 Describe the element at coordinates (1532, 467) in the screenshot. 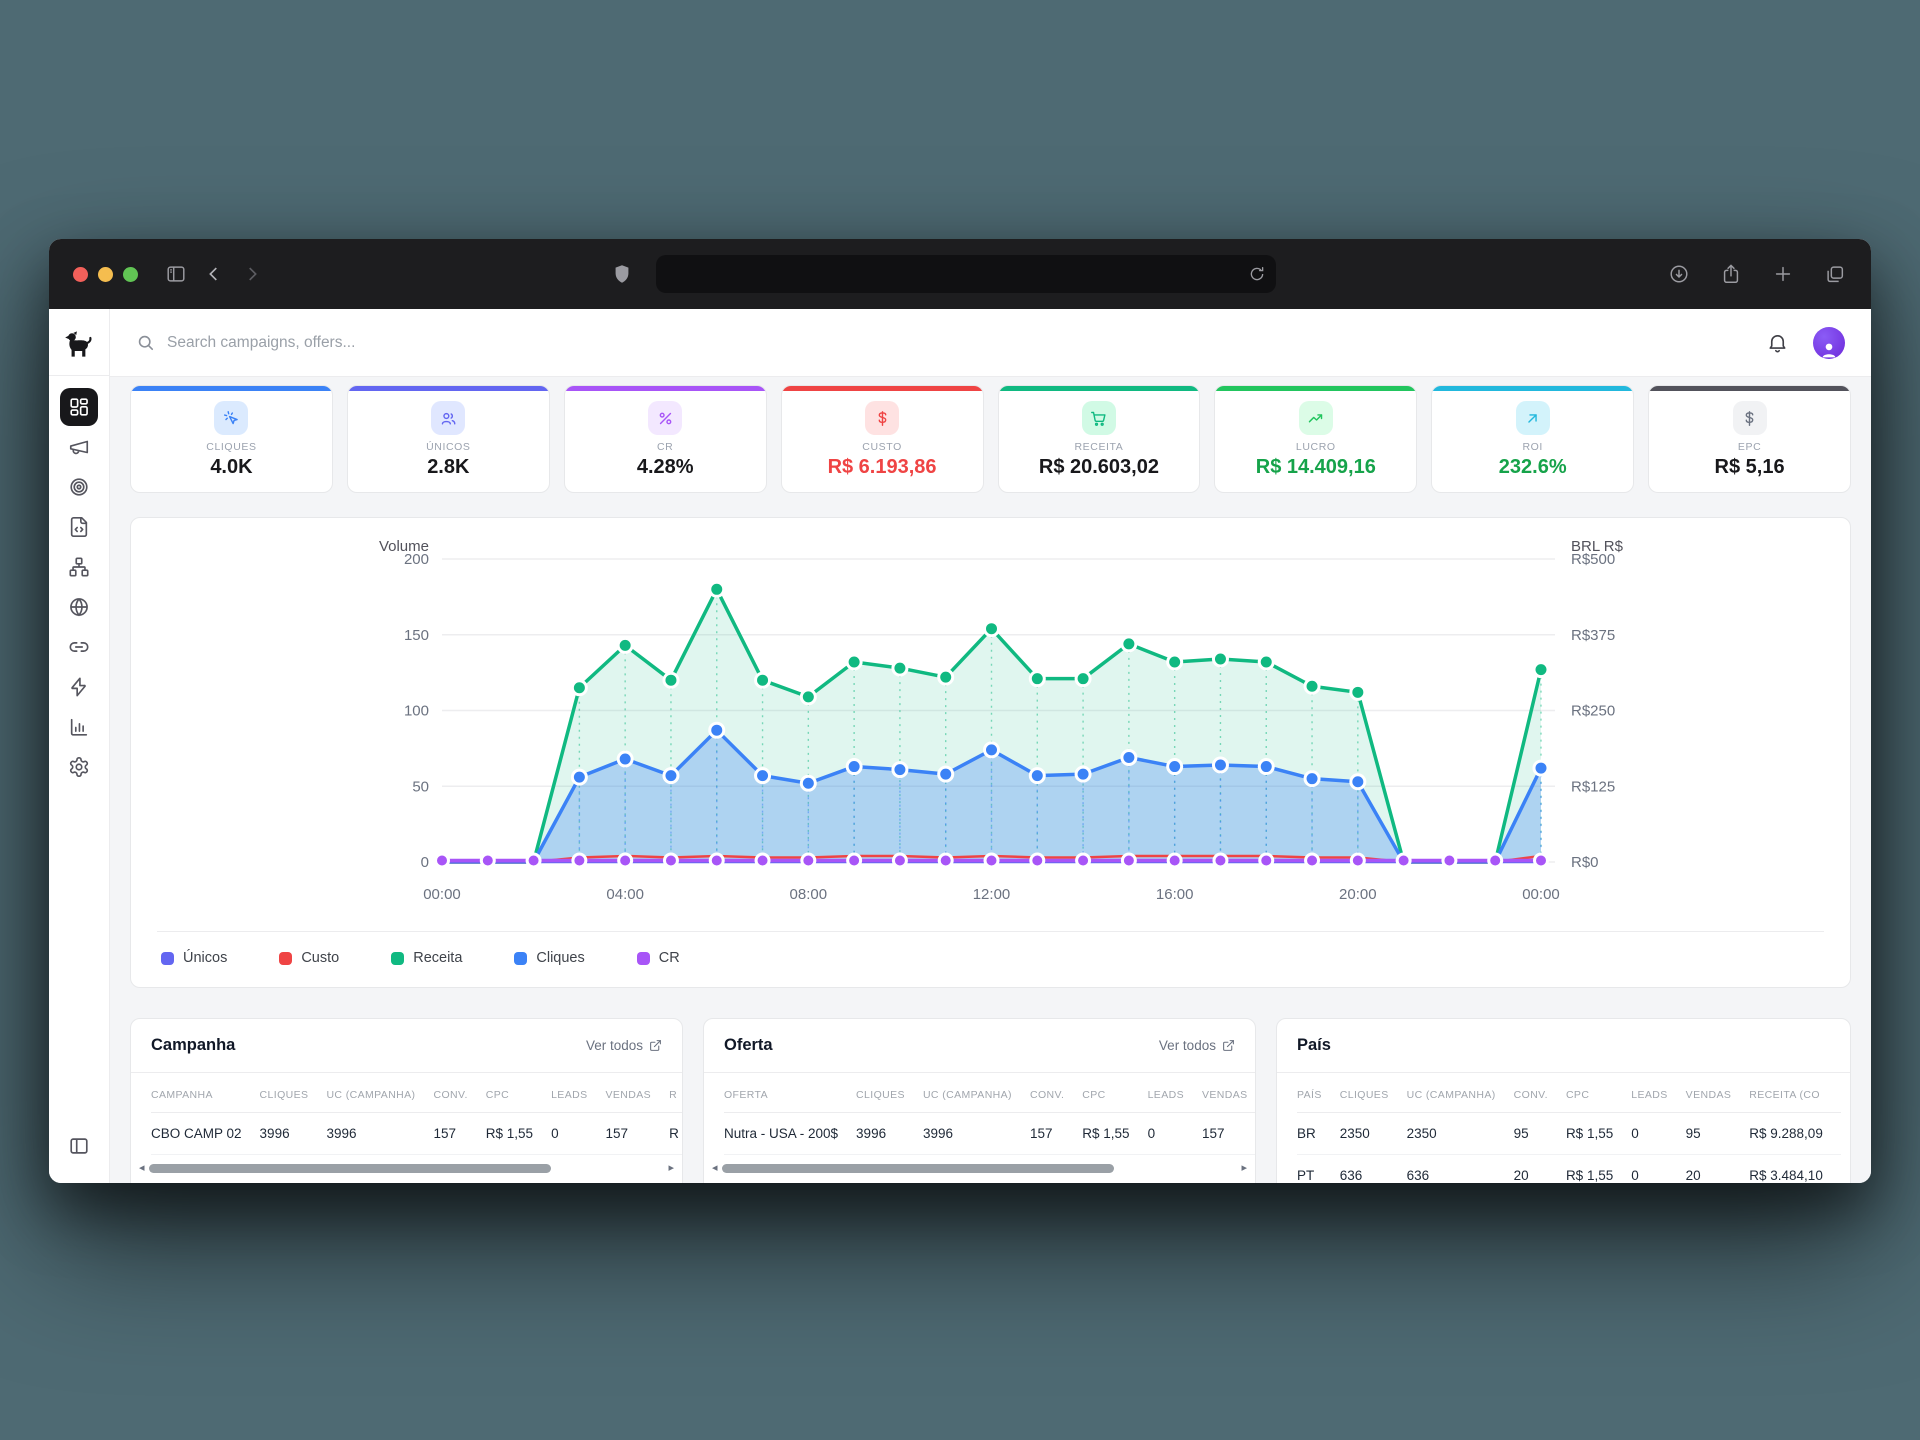

I see `stat-value: 232.6%` at that location.